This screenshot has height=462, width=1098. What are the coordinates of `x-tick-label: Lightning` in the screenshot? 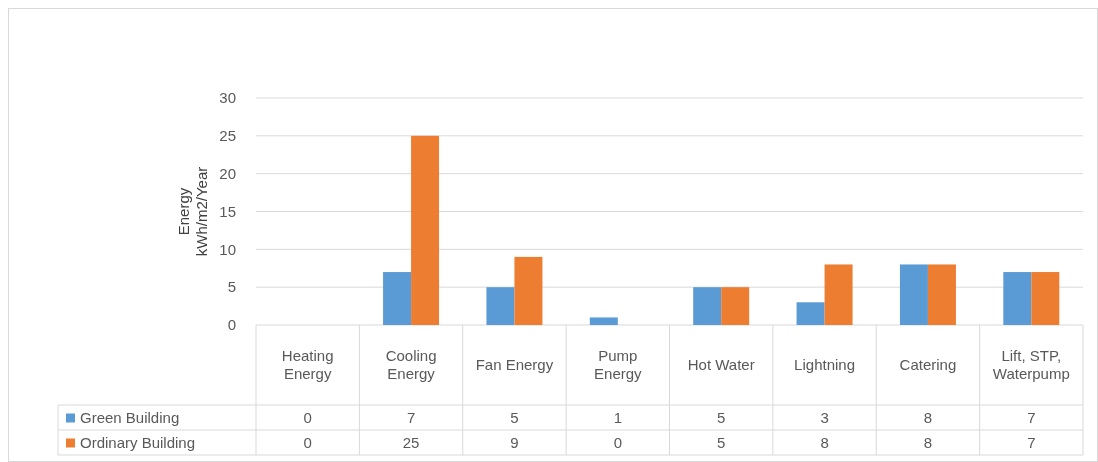 It's located at (825, 364).